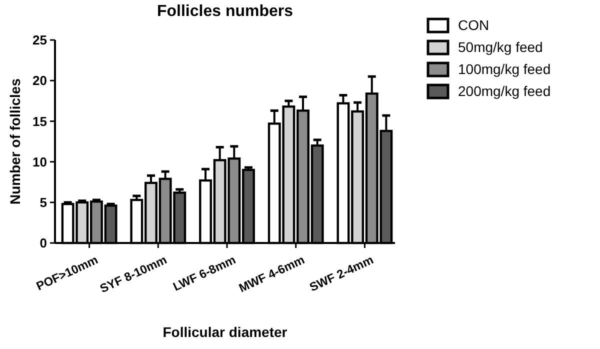 The height and width of the screenshot is (349, 600). Describe the element at coordinates (15, 141) in the screenshot. I see `y-axis-title: Number of follicles` at that location.